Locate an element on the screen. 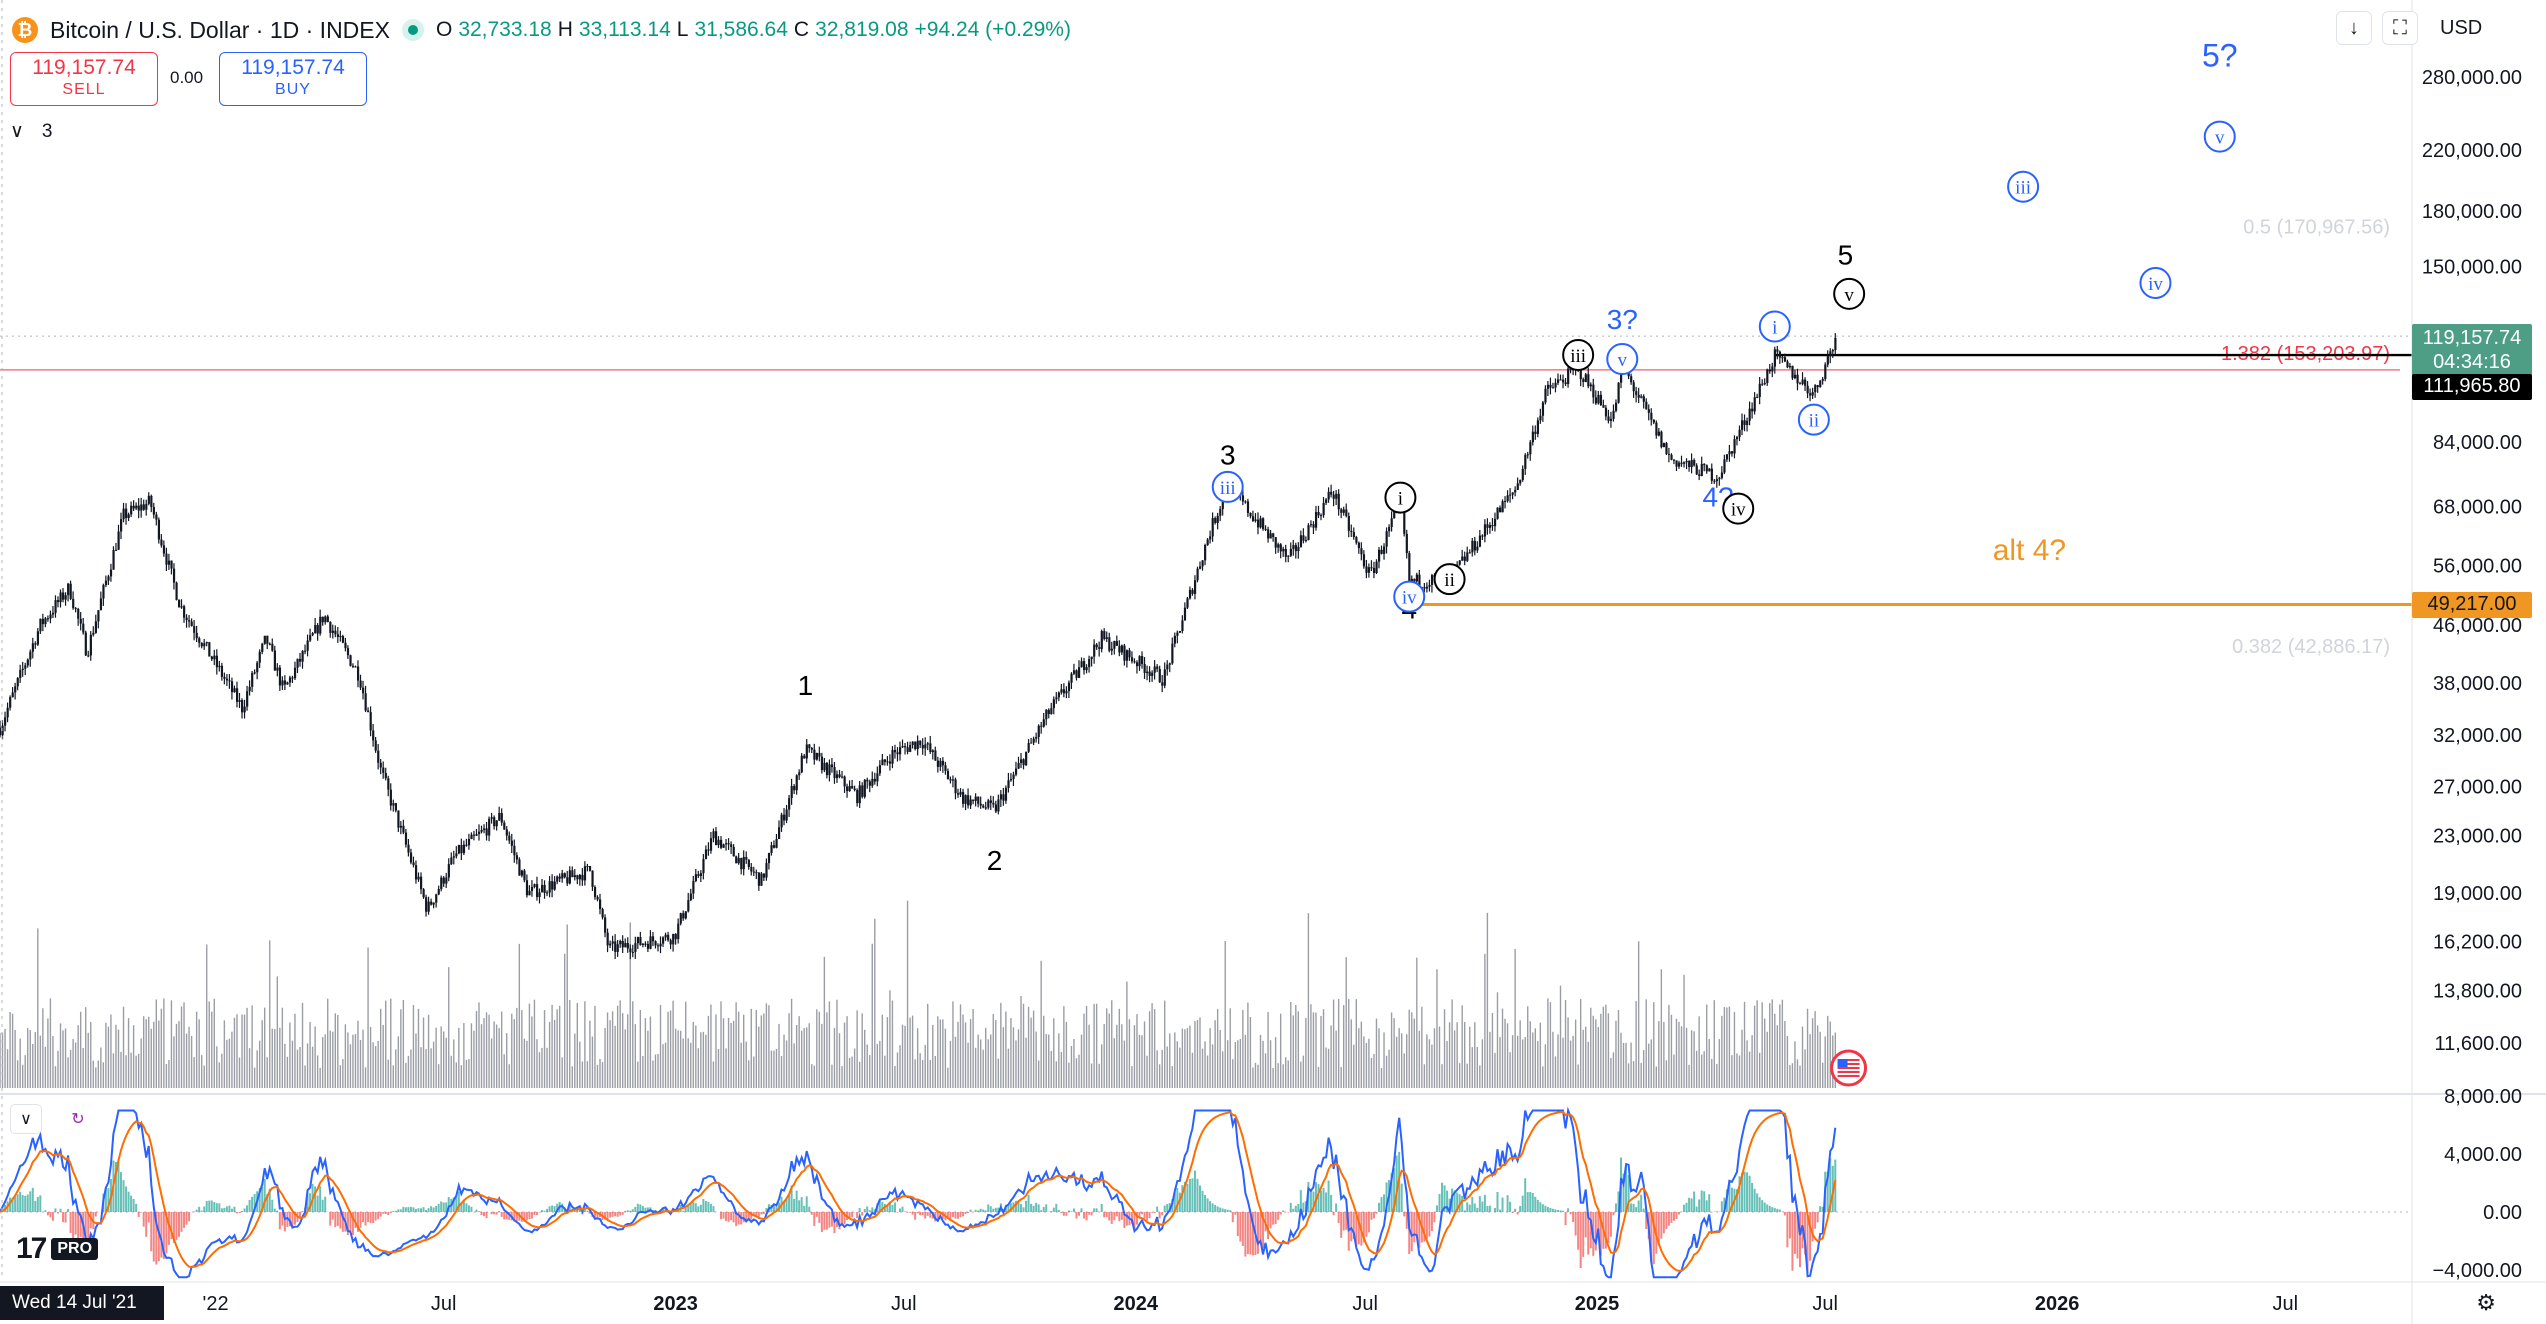  market-status-icon is located at coordinates (412, 30).